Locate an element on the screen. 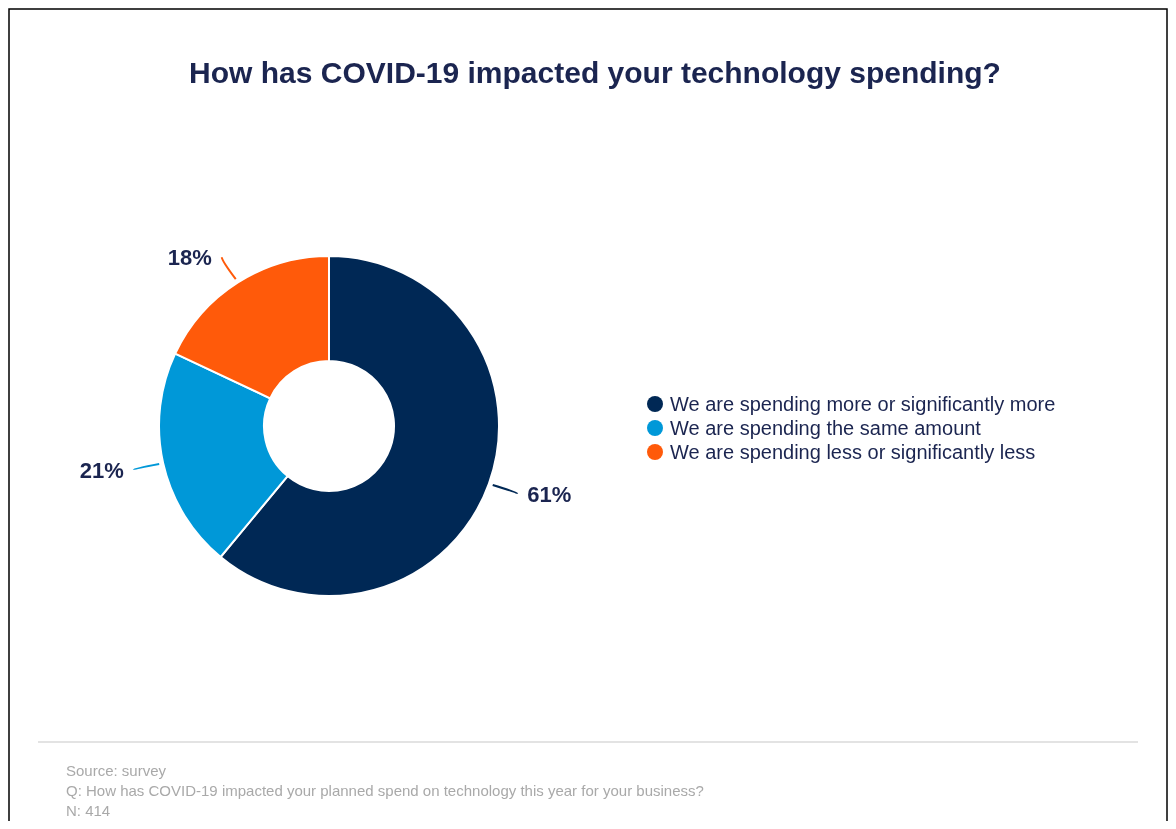 Image resolution: width=1176 pixels, height=829 pixels. legend-label: We are spending more or significantly more is located at coordinates (863, 404).